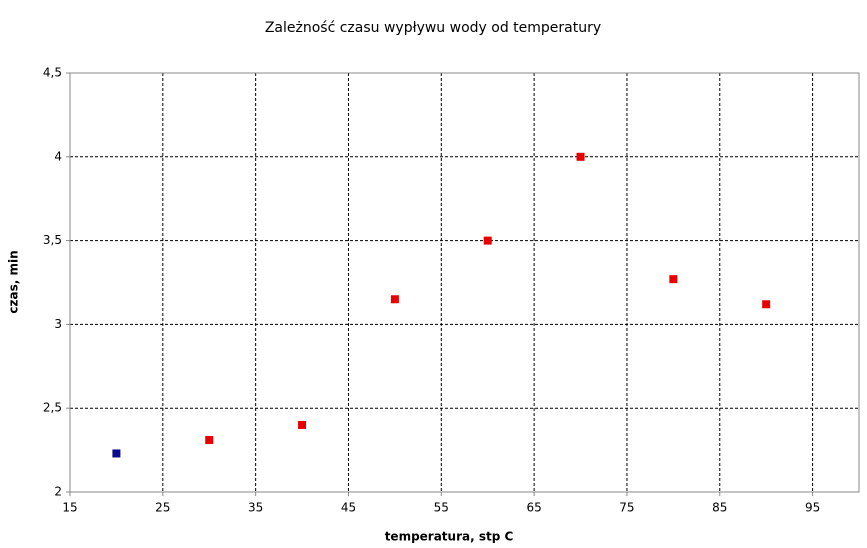 Image resolution: width=867 pixels, height=548 pixels. I want to click on x-tick-label: 25, so click(162, 508).